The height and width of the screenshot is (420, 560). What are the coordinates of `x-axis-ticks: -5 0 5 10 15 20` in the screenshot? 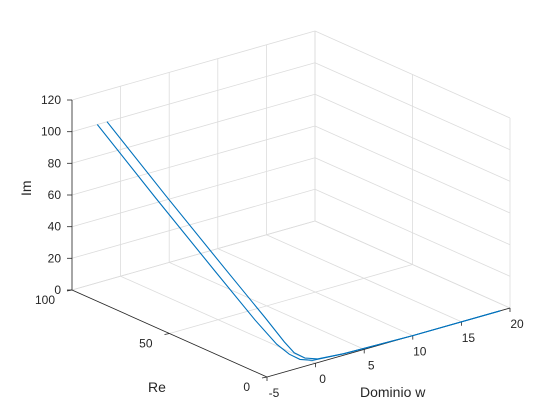 It's located at (395, 354).